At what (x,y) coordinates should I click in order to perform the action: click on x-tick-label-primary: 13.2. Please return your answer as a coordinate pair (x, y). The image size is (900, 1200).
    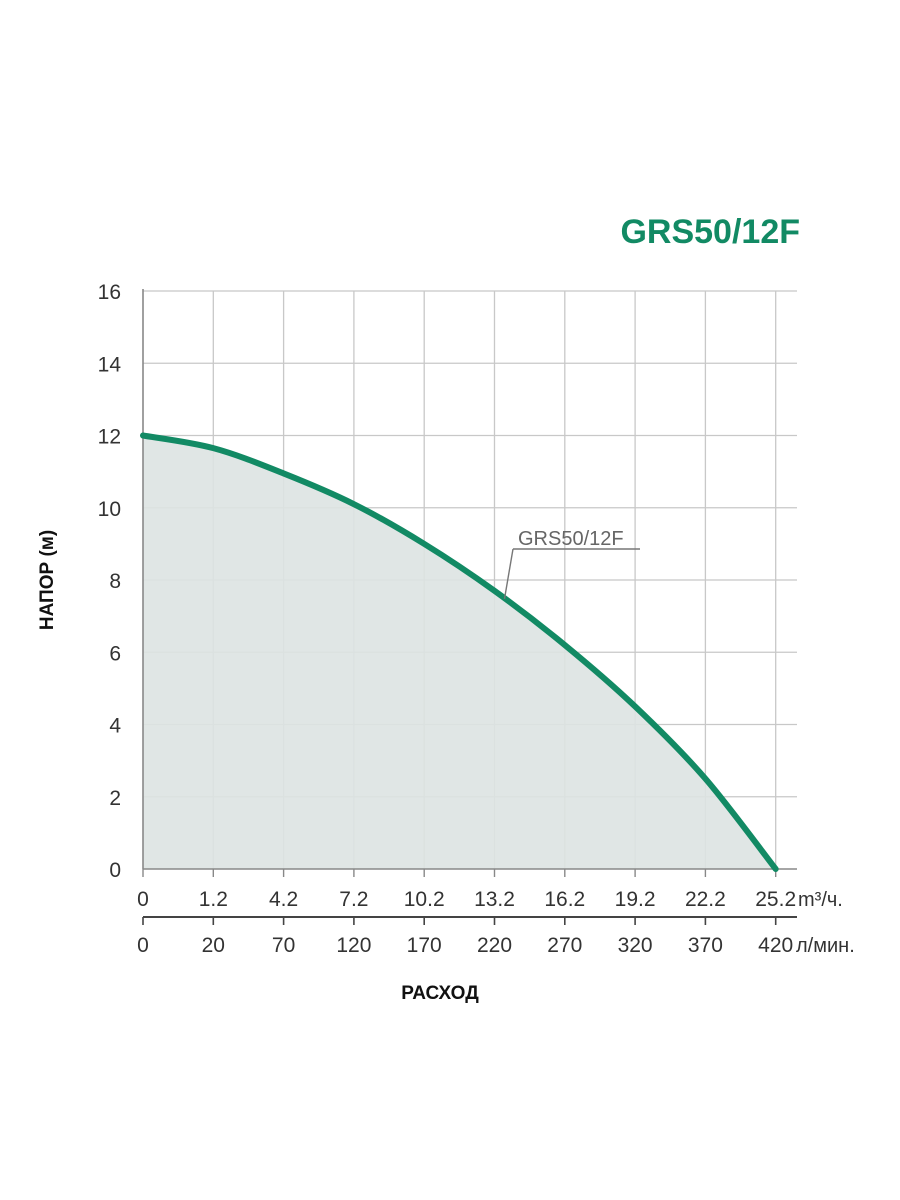
    Looking at the image, I should click on (494, 899).